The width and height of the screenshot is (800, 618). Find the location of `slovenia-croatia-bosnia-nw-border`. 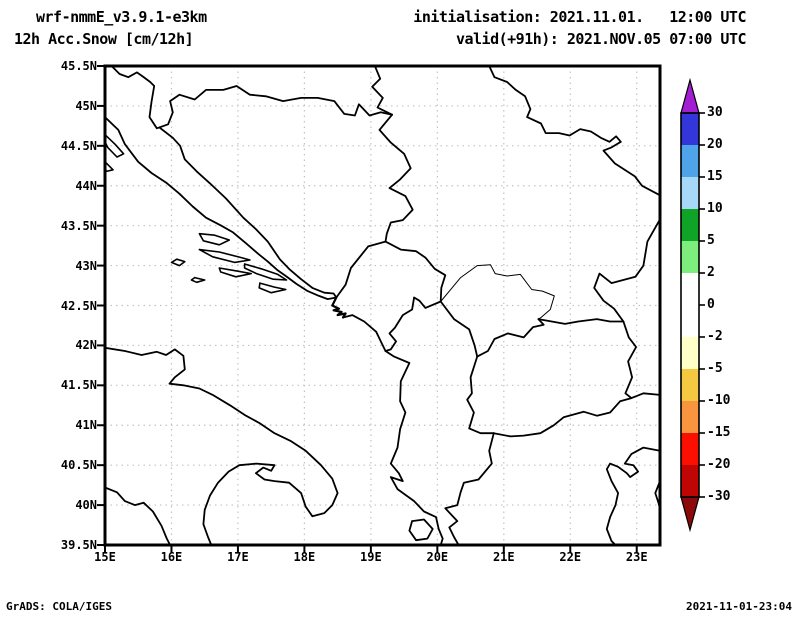

slovenia-croatia-bosnia-nw-border is located at coordinates (251, 98).